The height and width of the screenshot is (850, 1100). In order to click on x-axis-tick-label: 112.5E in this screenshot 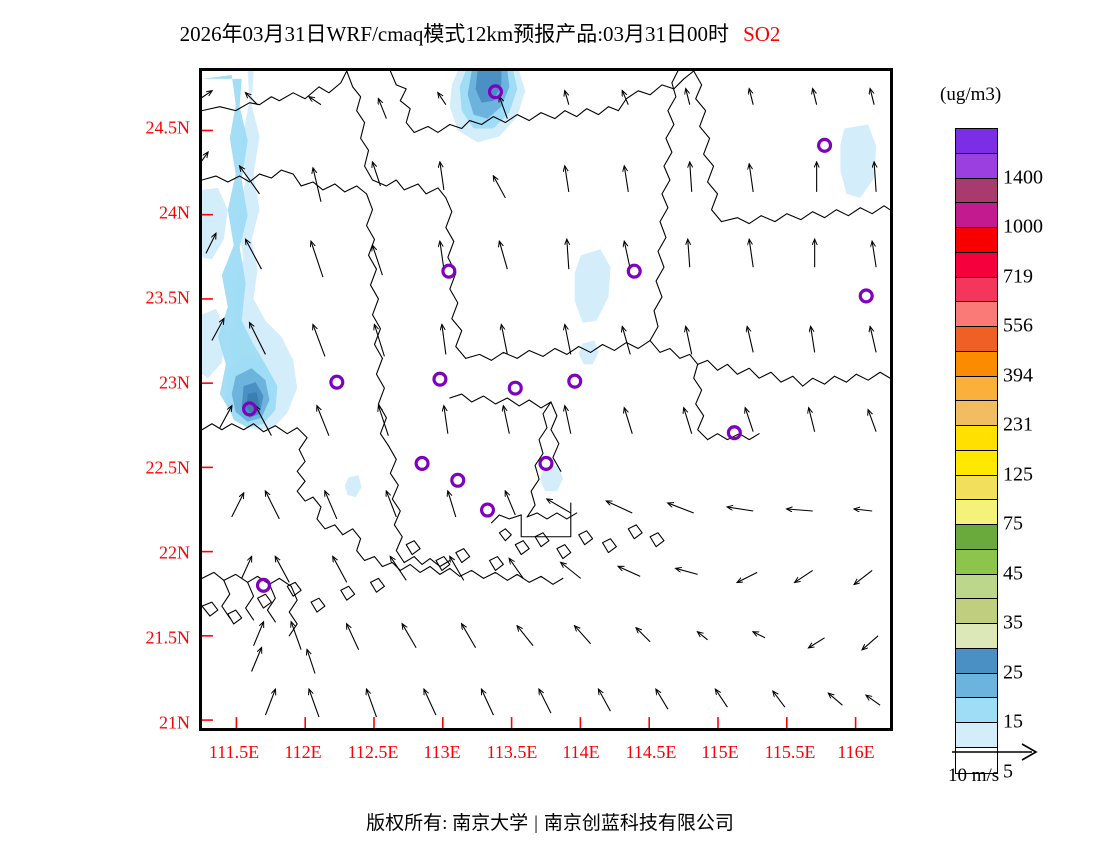, I will do `click(373, 752)`.